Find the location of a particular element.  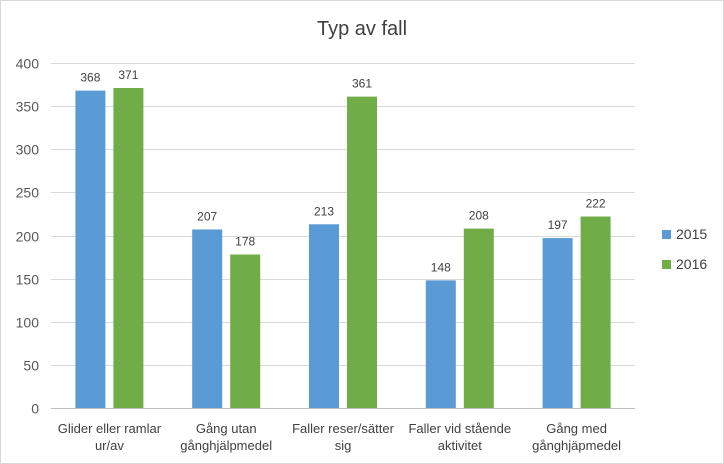

category-label: Glider eller ramlar ur/av is located at coordinates (110, 437).